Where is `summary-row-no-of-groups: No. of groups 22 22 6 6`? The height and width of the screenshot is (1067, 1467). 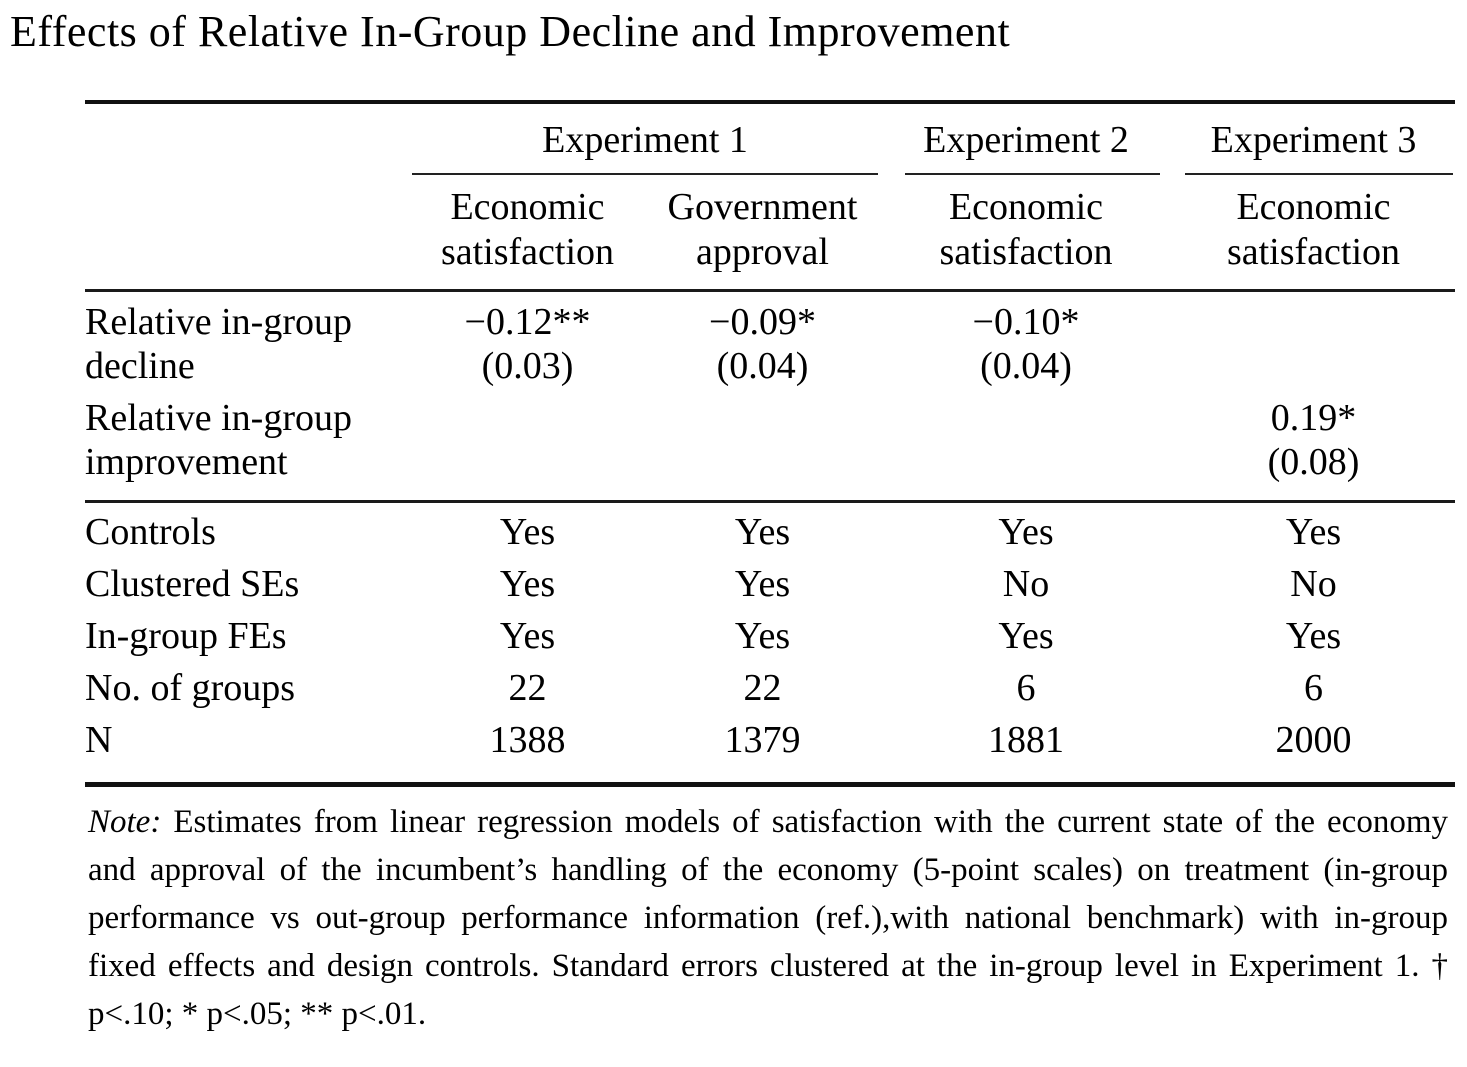
summary-row-no-of-groups: No. of groups 22 22 6 6 is located at coordinates (770, 688).